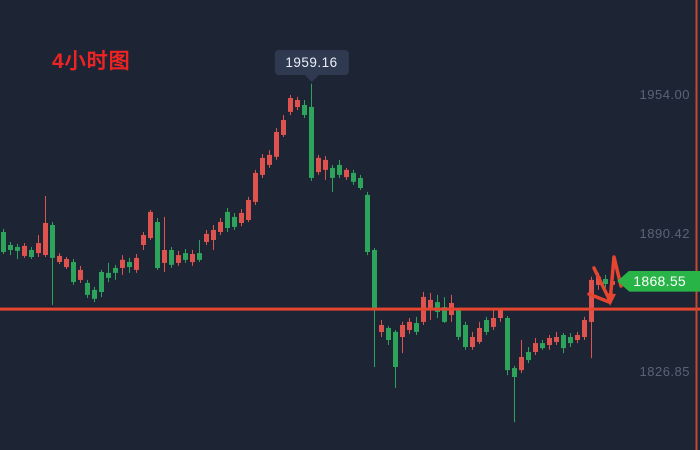 This screenshot has height=450, width=700. Describe the element at coordinates (311, 62) in the screenshot. I see `high-price-tooltip-label: 1959.16` at that location.